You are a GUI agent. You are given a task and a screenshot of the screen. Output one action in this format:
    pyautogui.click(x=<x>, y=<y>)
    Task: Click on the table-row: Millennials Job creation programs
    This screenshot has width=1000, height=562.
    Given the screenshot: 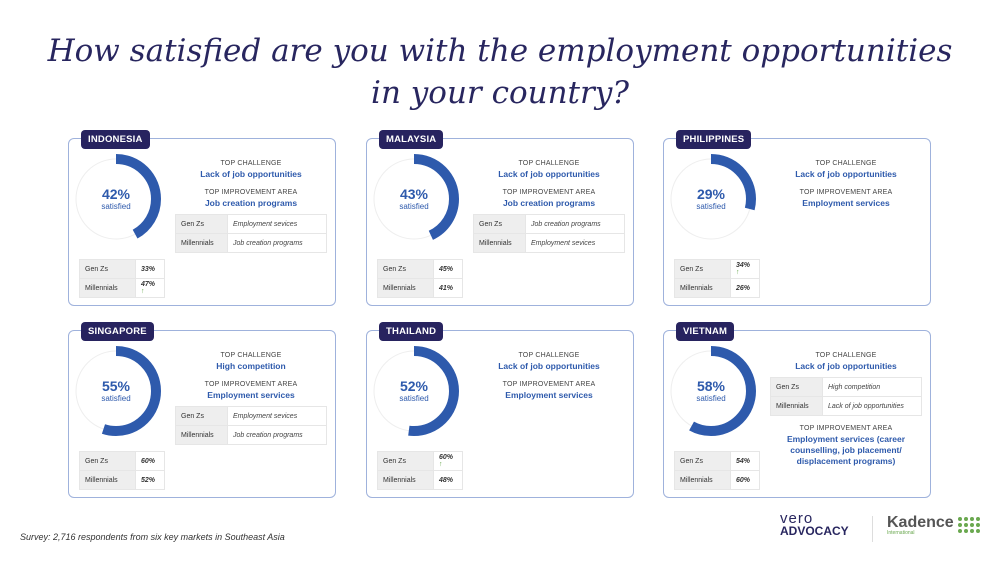 What is the action you would take?
    pyautogui.click(x=251, y=435)
    